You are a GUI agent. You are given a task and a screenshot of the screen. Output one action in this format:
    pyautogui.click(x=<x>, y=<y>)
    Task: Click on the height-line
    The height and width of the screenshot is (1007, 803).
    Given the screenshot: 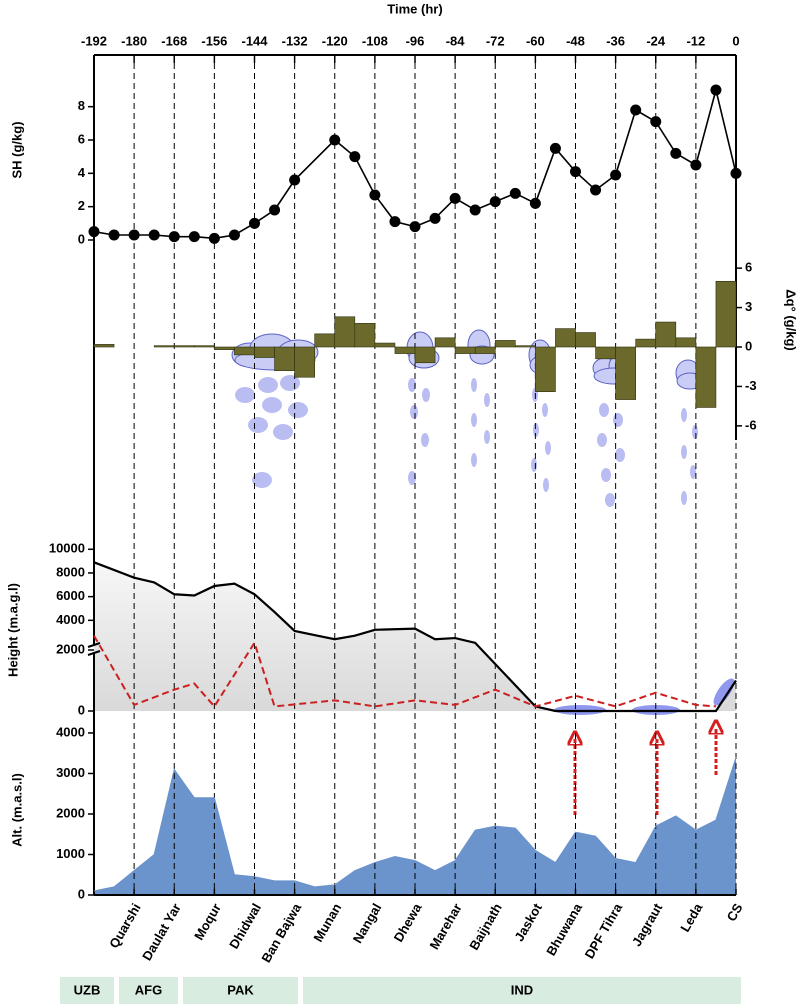 What is the action you would take?
    pyautogui.click(x=405, y=672)
    